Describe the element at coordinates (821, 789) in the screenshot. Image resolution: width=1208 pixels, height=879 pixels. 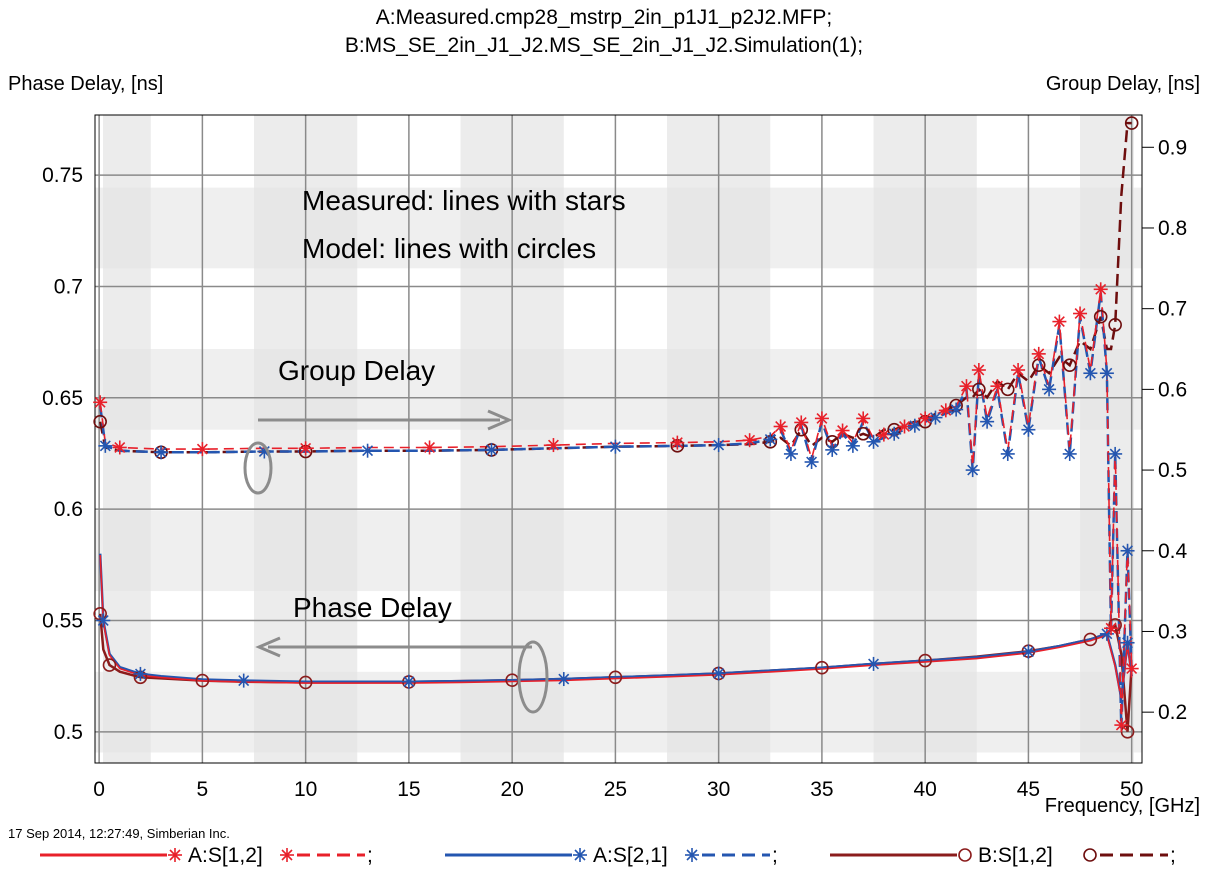
I see `x-tick-label: 35` at that location.